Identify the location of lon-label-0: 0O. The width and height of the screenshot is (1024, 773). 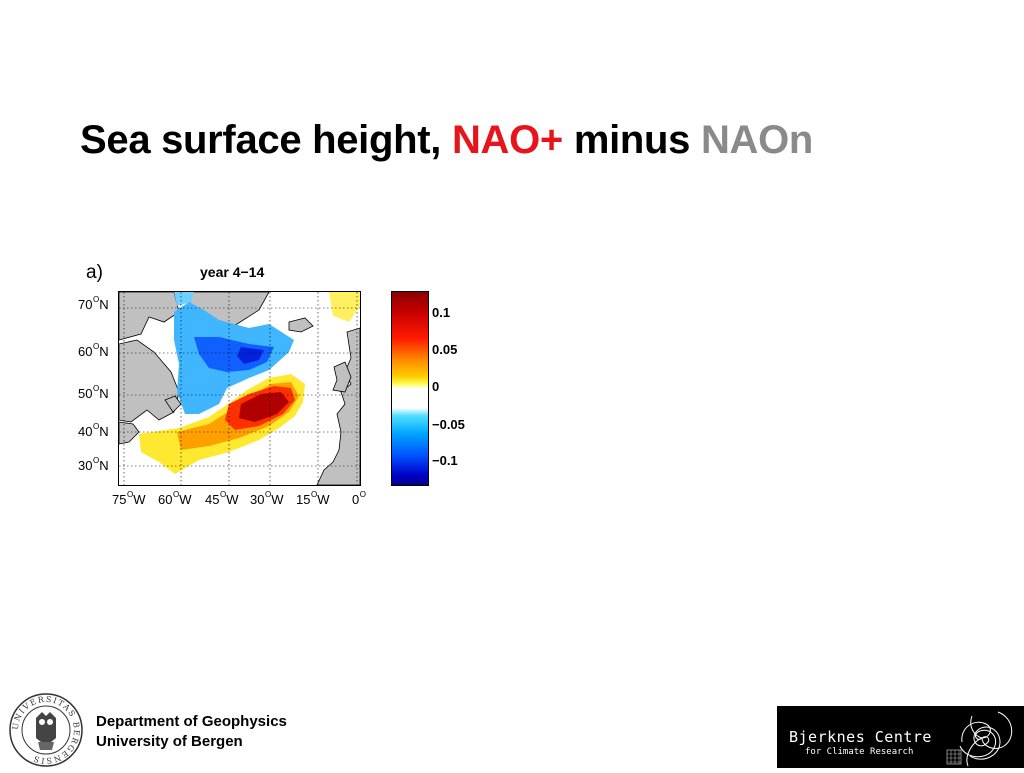
(359, 498).